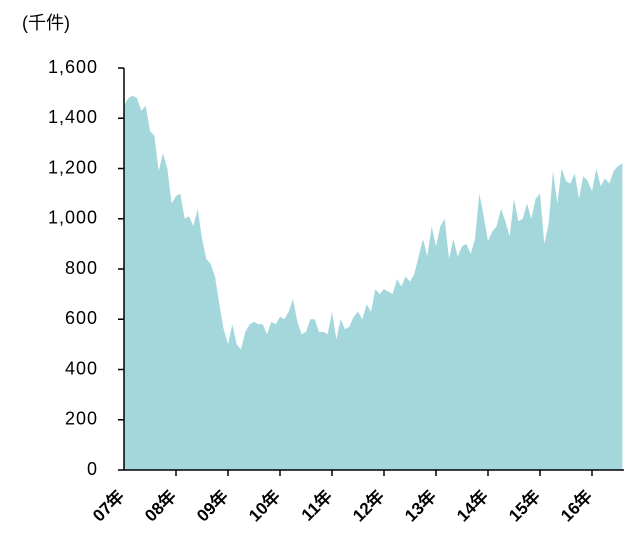 Image resolution: width=624 pixels, height=550 pixels. I want to click on y-tick-label: 600, so click(81, 318).